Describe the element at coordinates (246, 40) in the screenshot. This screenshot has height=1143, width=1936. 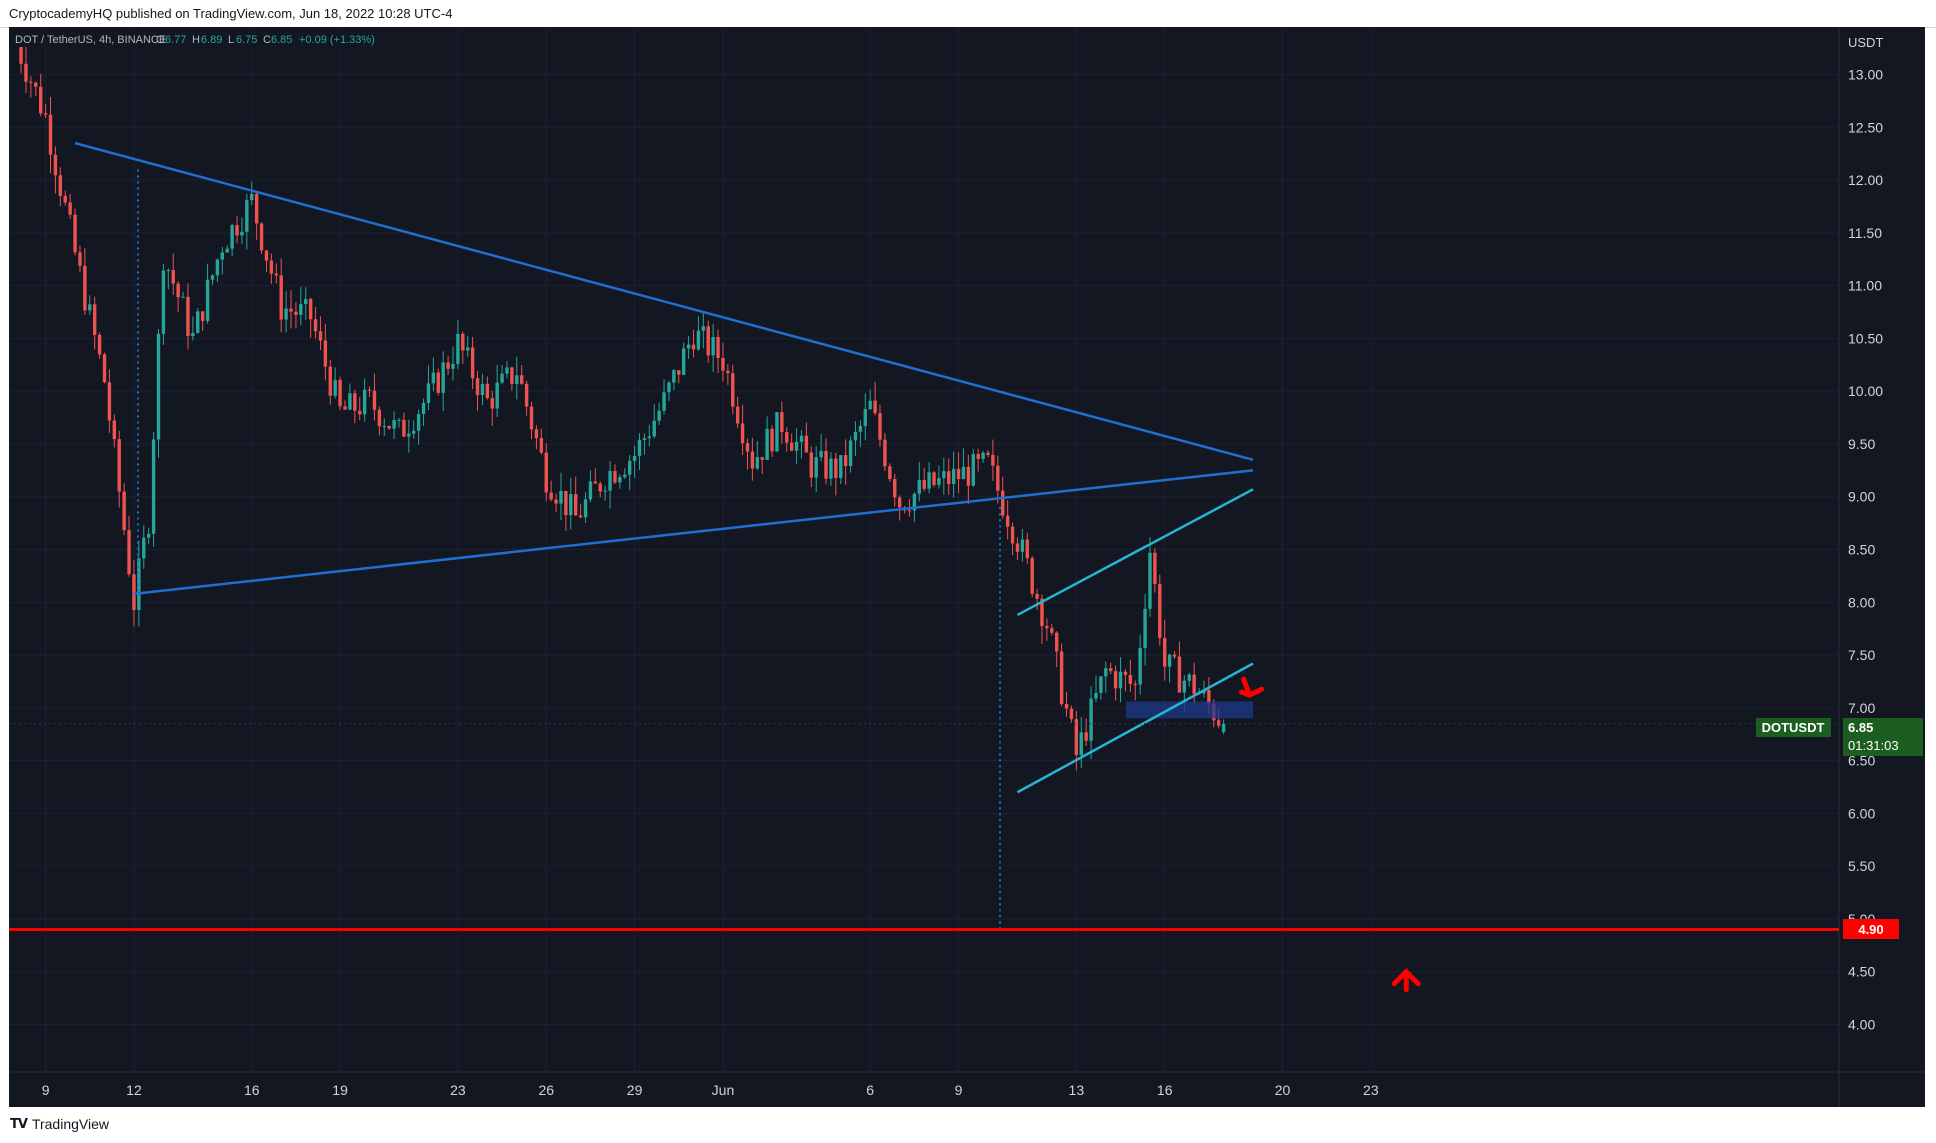
I see `legend-low: 6.75` at that location.